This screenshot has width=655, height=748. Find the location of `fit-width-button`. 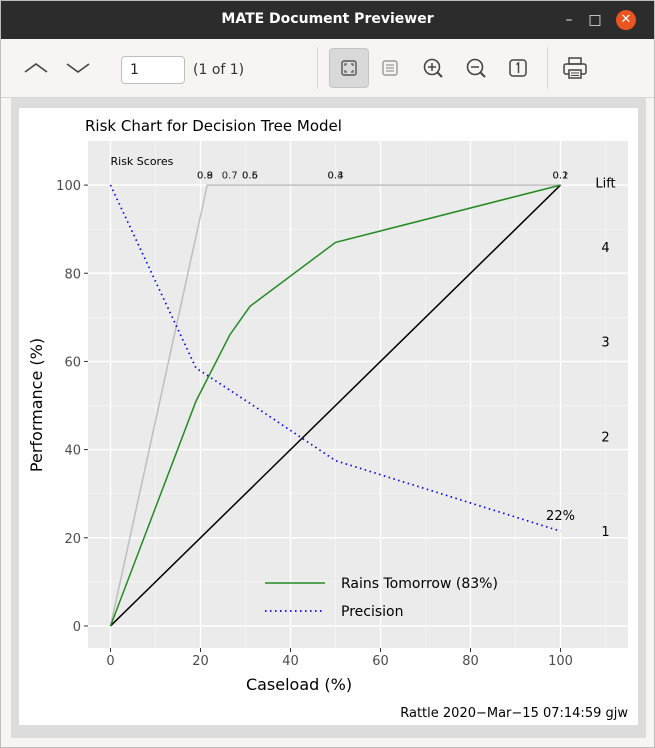

fit-width-button is located at coordinates (390, 68).